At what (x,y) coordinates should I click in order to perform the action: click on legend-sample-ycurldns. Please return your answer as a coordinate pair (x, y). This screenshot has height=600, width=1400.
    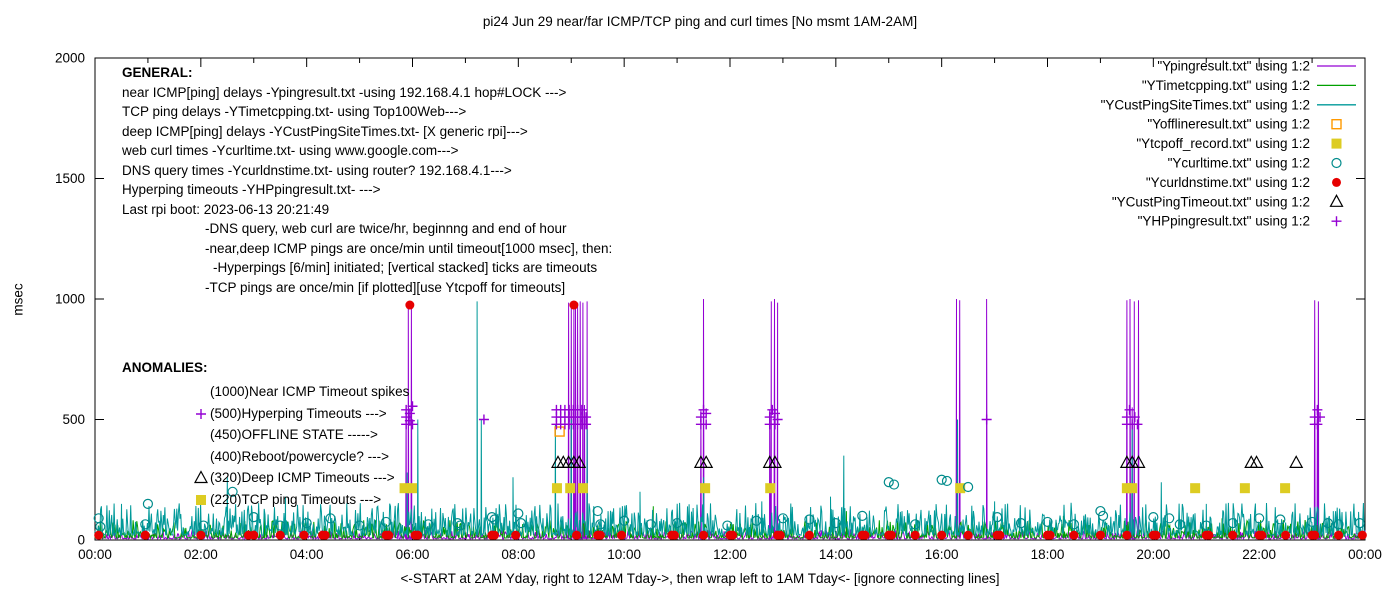
    Looking at the image, I should click on (1336, 182).